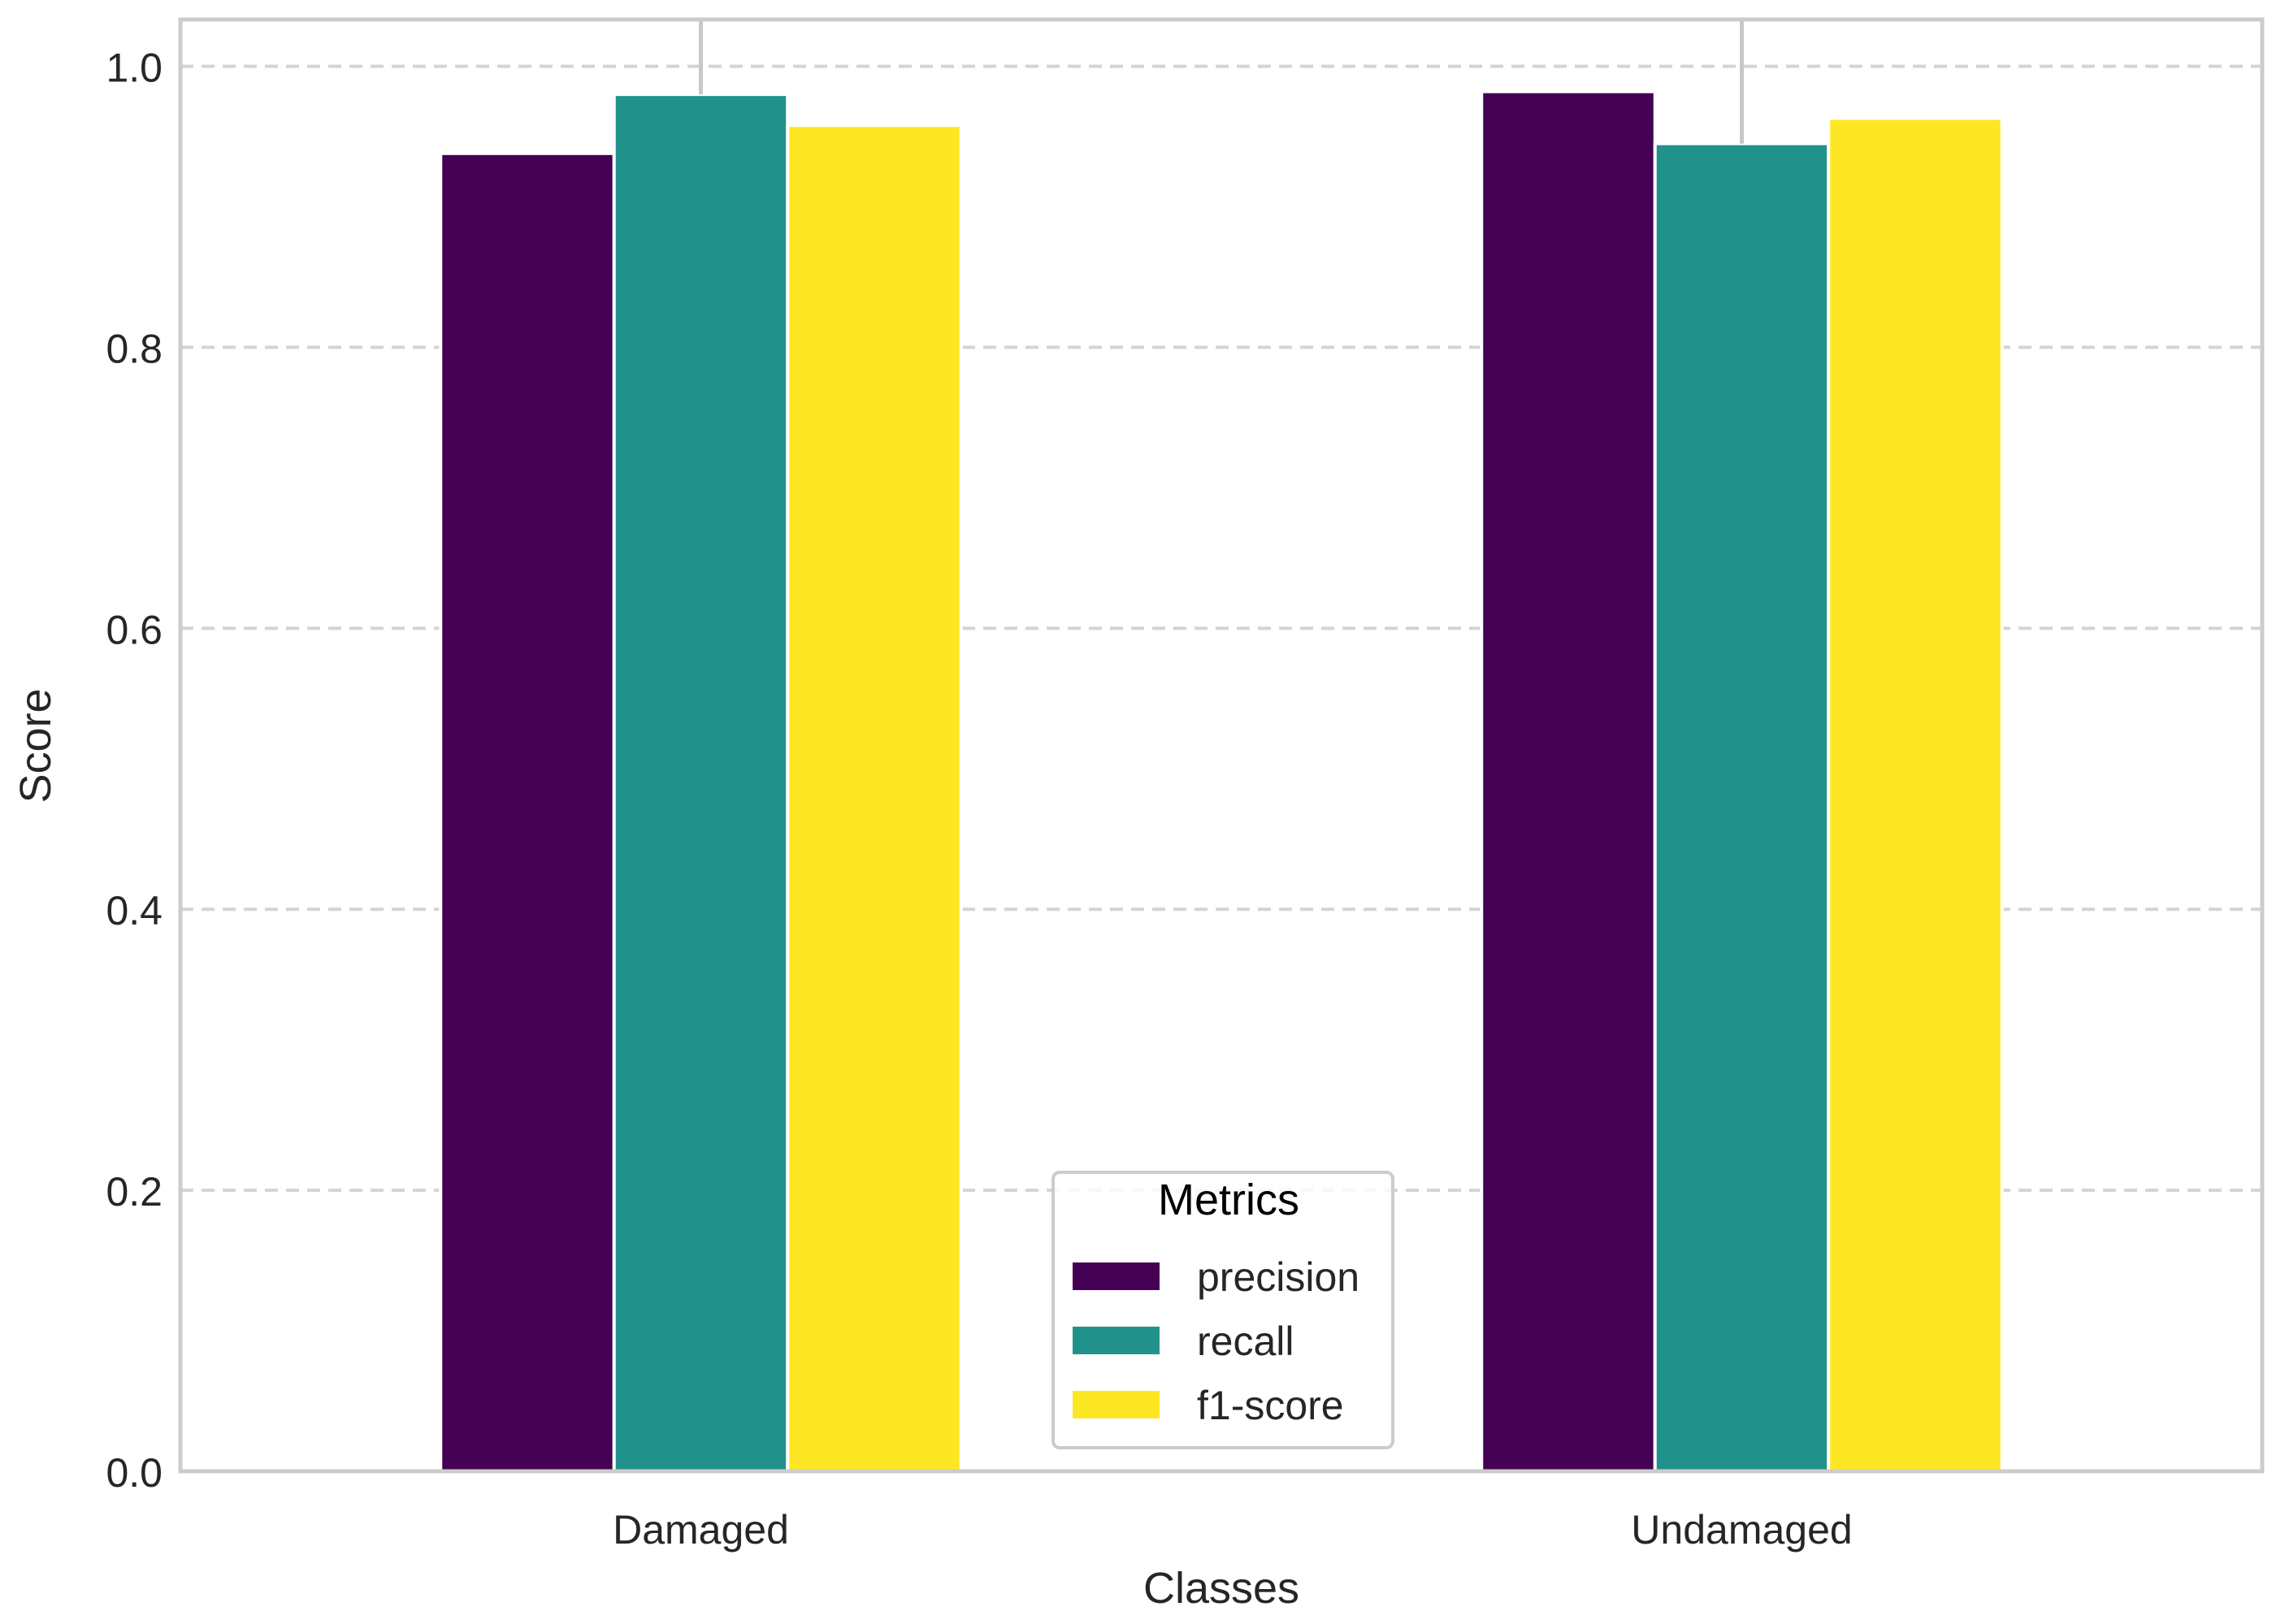 The image size is (2285, 1624). I want to click on bar-precision-undamaged, so click(1568, 781).